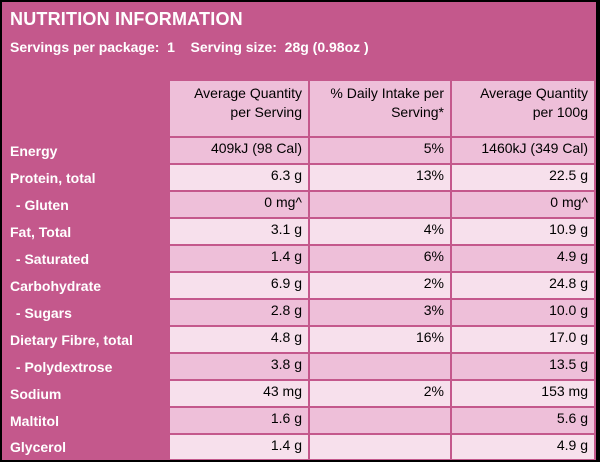 The height and width of the screenshot is (462, 600). Describe the element at coordinates (523, 420) in the screenshot. I see `row-per-100g-value: 5.6 g` at that location.